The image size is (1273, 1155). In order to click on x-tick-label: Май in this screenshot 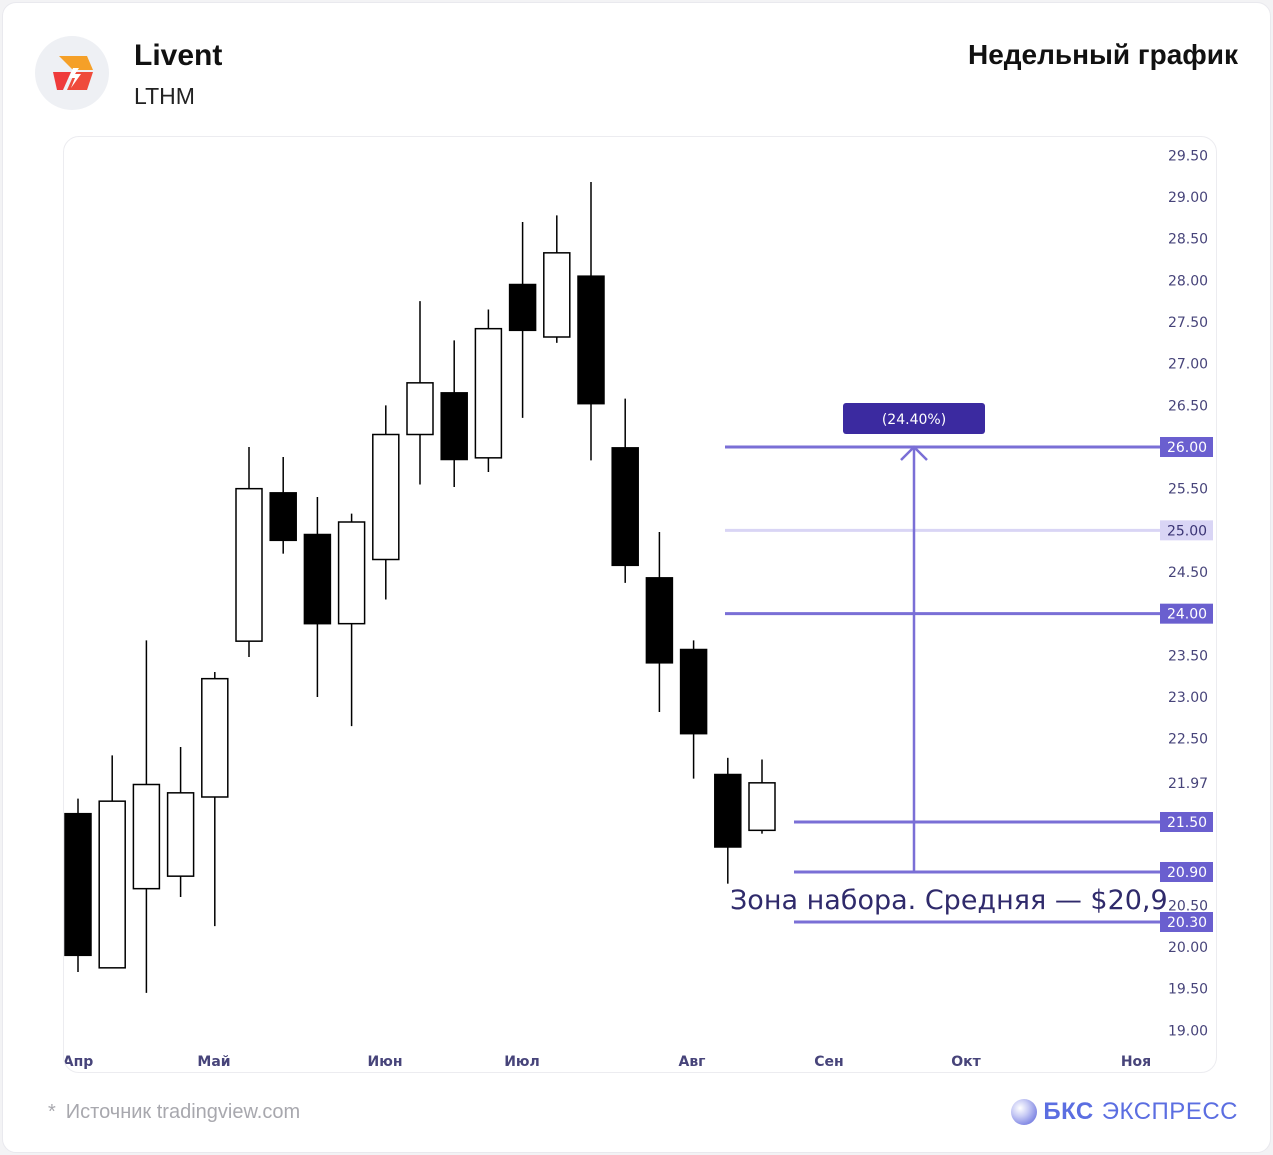, I will do `click(213, 1062)`.